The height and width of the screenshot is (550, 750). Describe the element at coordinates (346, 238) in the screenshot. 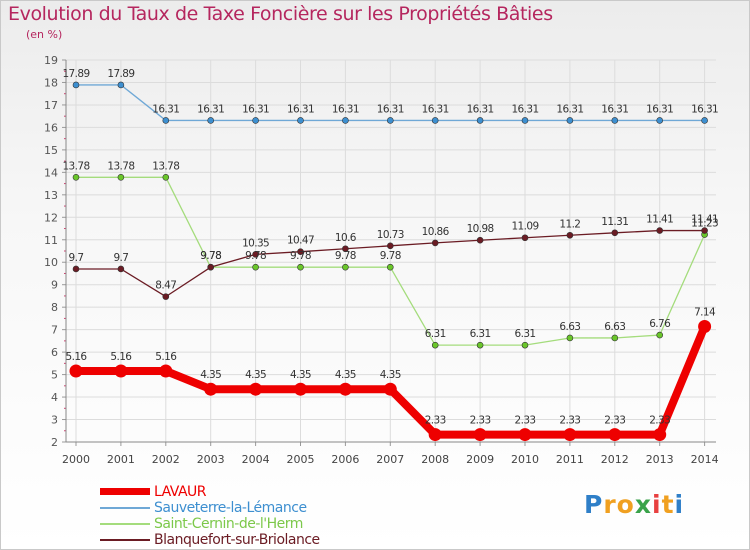

I see `data-label-blanquefort: 10.6` at that location.